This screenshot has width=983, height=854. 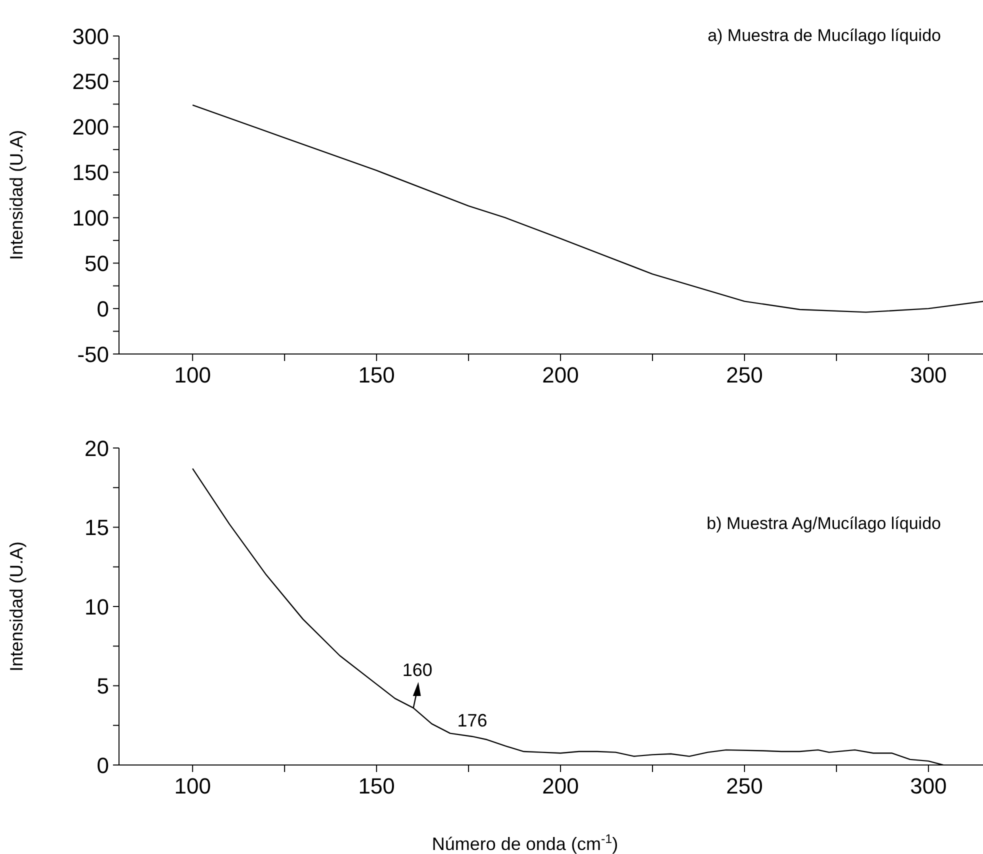 I want to click on y-tick-label: 10, so click(x=96, y=607).